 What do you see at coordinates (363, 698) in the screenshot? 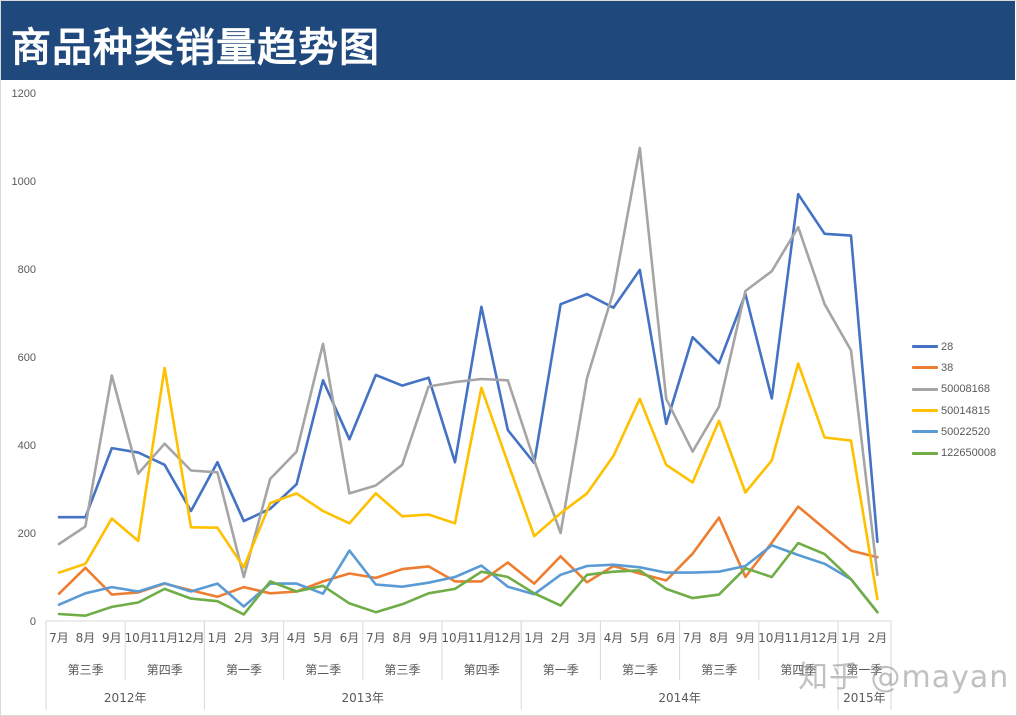
I see `x-year-label: 2013年` at bounding box center [363, 698].